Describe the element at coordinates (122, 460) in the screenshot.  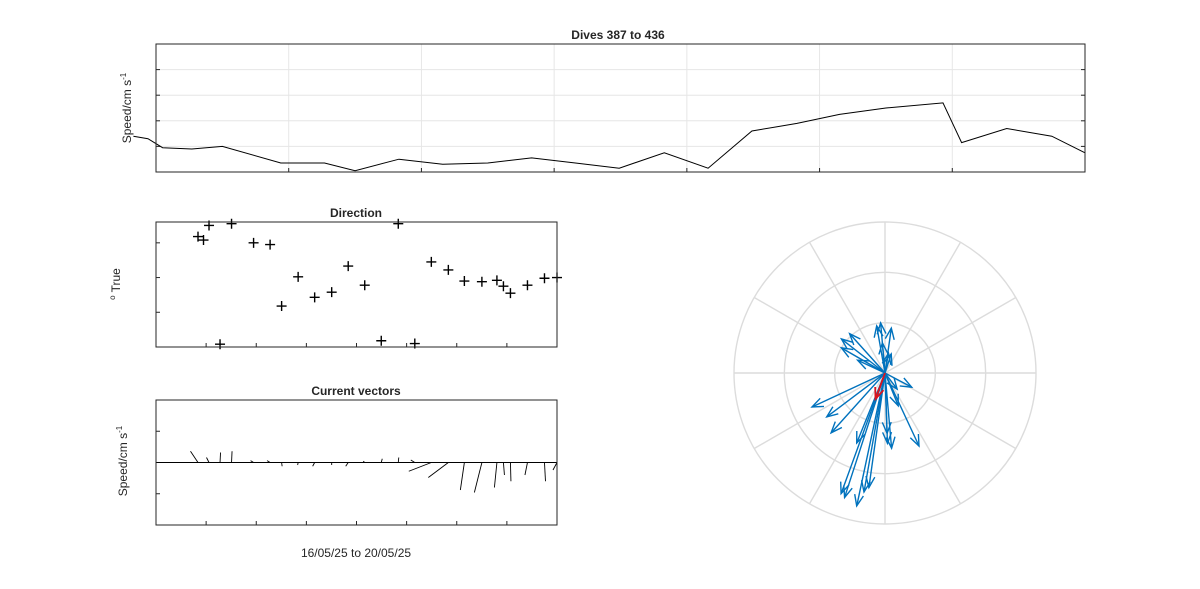
I see `vectors-ylabel: Speed/cm s-1` at that location.